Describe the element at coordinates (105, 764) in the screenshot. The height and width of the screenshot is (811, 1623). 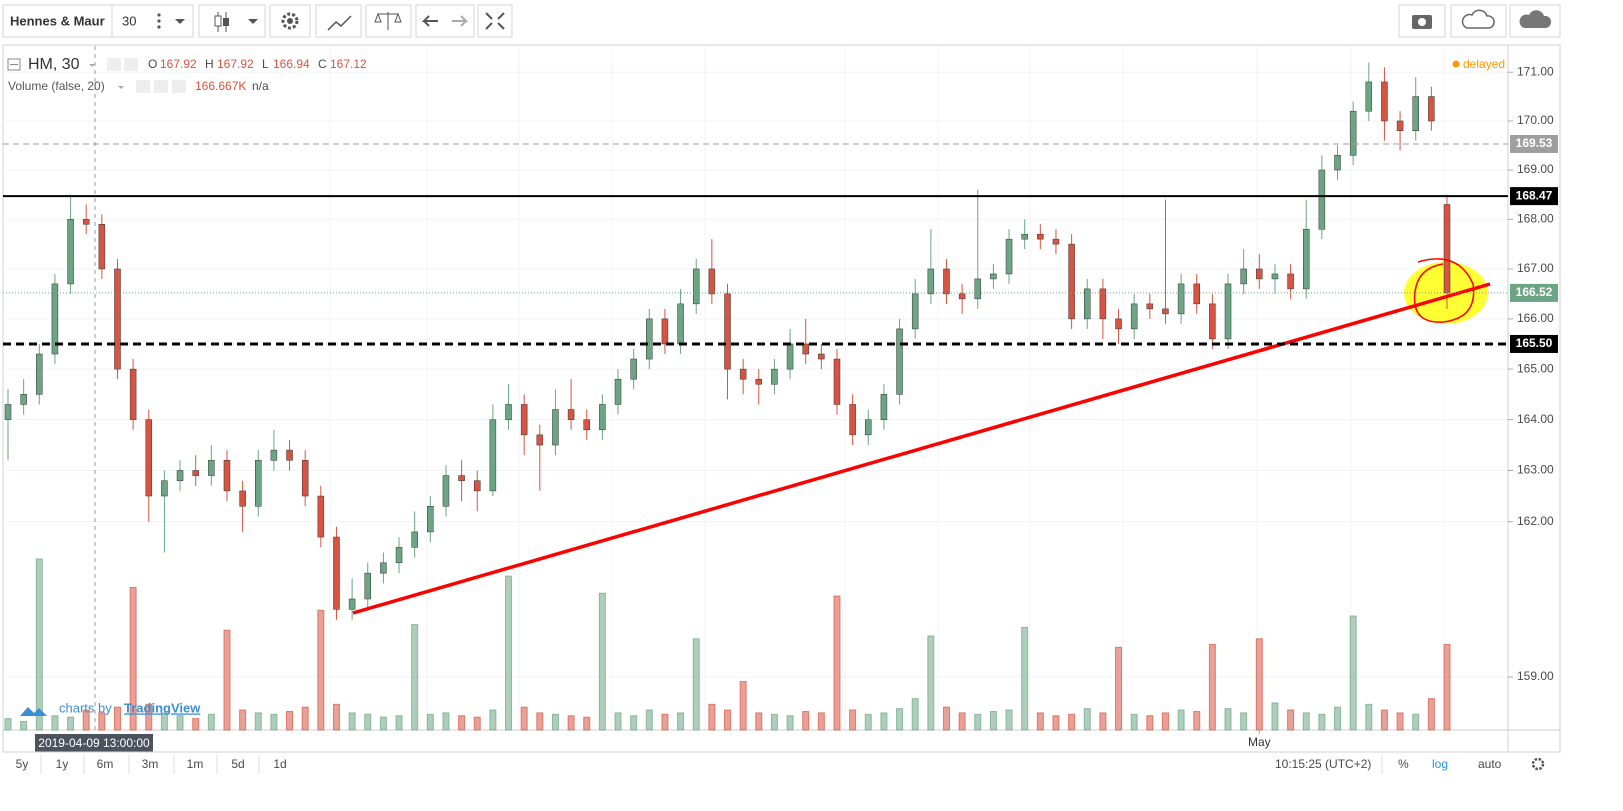
I see `range-button: 6m` at that location.